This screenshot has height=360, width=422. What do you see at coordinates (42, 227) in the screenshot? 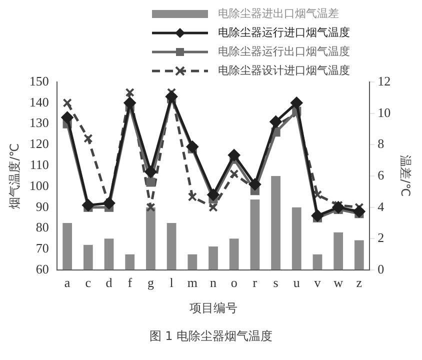
I see `y-tick-label: 80` at bounding box center [42, 227].